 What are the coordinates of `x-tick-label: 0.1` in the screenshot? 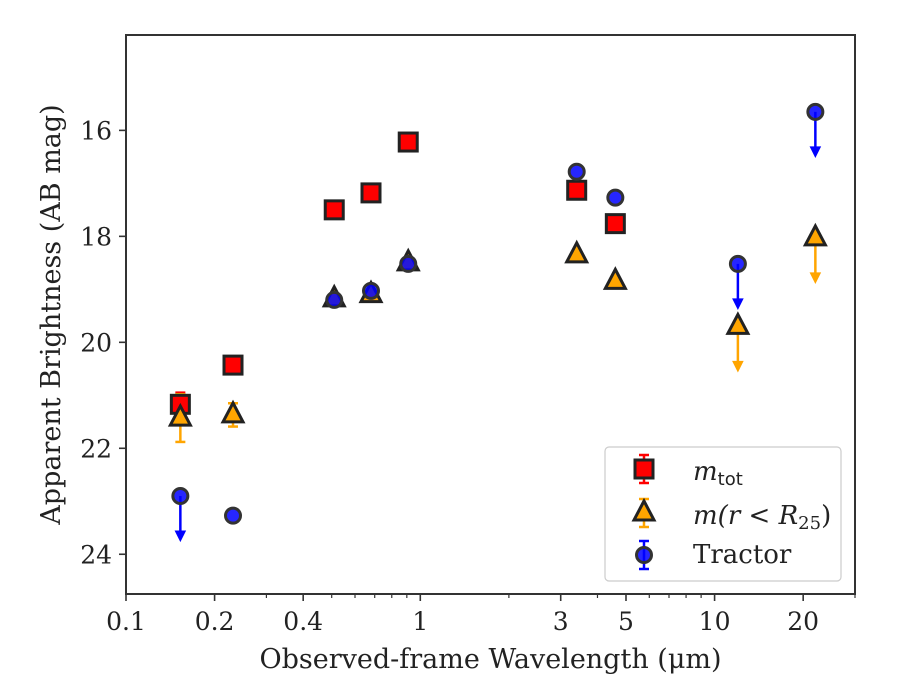 It's located at (126, 621).